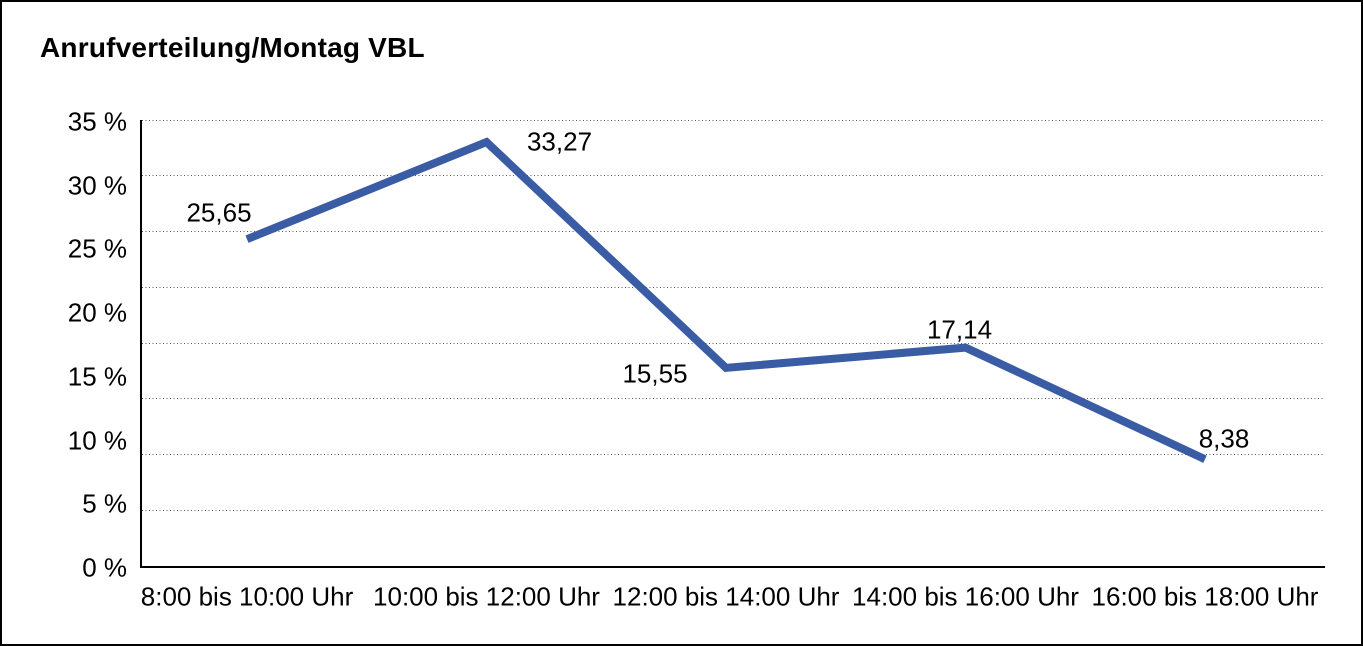 This screenshot has height=646, width=1363. Describe the element at coordinates (97, 376) in the screenshot. I see `y-axis-tick-label: 15 %` at that location.